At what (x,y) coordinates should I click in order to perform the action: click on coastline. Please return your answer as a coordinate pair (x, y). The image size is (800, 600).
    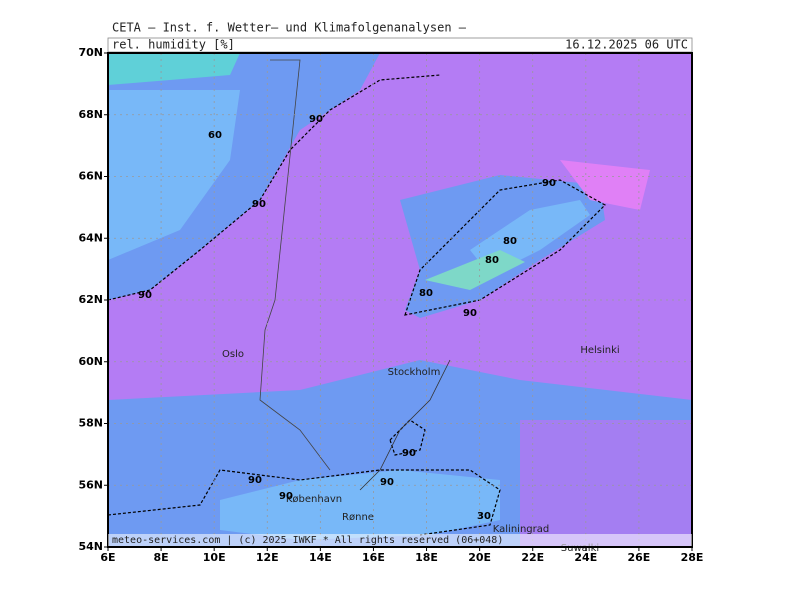
    Looking at the image, I should click on (405, 425).